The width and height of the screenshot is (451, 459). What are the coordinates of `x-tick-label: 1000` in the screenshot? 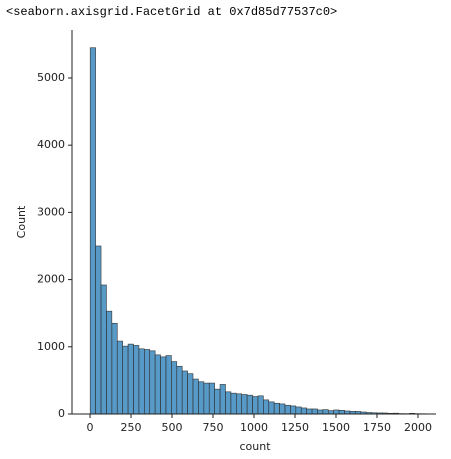 It's located at (254, 427).